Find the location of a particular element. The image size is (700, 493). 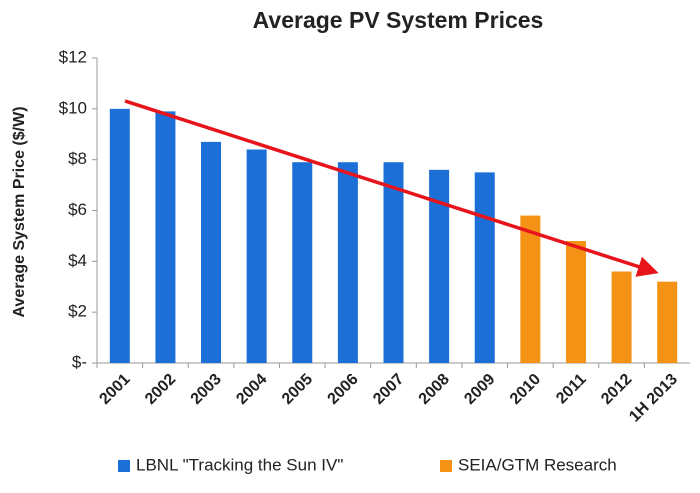

y-tick-label: $8 is located at coordinates (77, 158).